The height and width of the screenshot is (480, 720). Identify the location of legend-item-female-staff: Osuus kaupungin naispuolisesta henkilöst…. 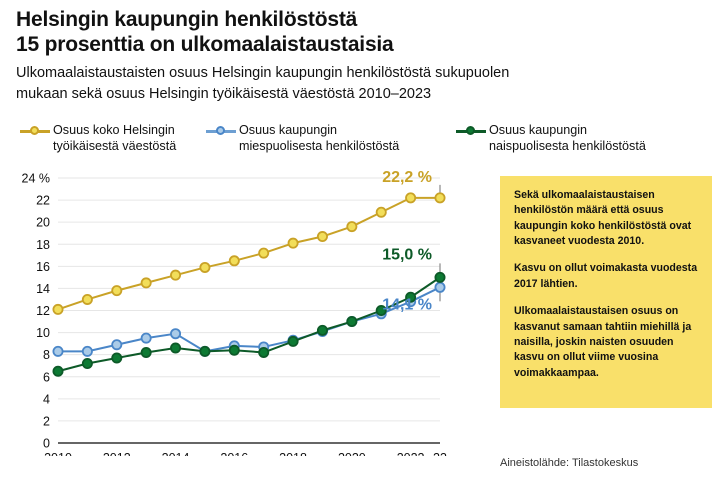
(586, 138).